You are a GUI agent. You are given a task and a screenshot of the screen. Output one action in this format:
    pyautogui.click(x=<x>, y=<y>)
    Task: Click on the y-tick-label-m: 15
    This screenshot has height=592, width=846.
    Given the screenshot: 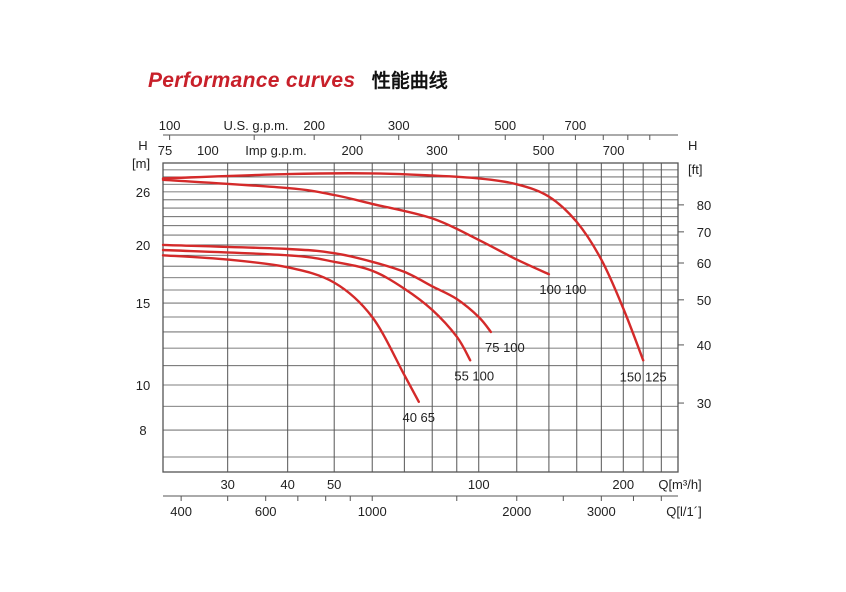 What is the action you would take?
    pyautogui.click(x=143, y=303)
    